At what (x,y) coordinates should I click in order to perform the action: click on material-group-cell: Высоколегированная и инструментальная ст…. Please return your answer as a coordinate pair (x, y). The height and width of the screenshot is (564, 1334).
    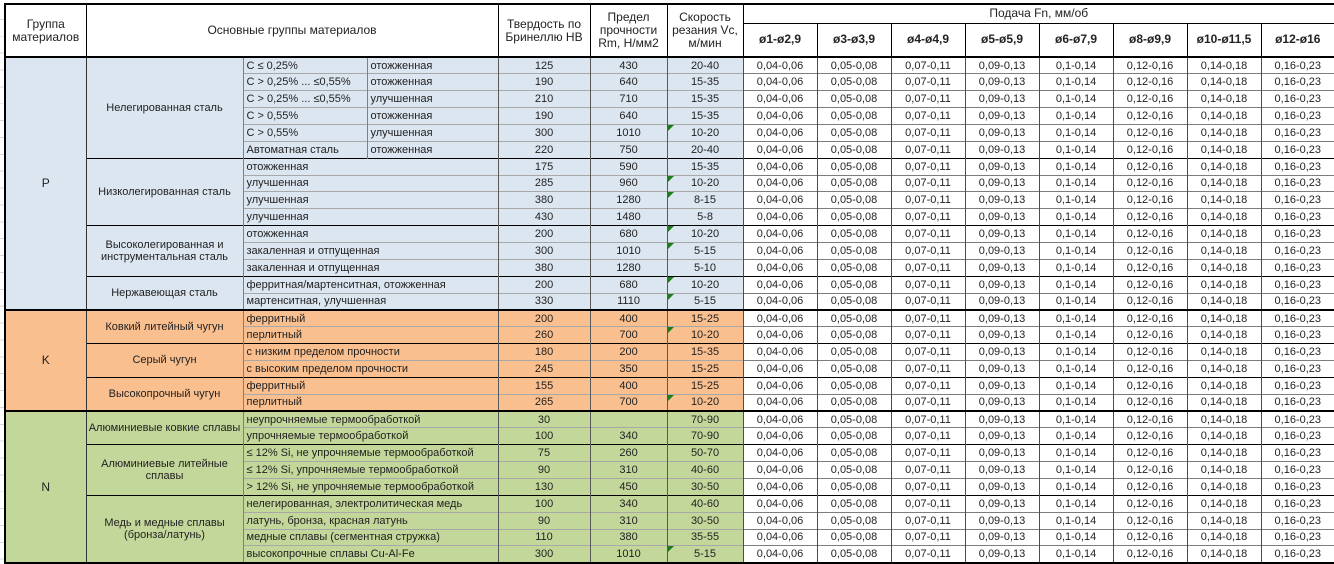
    Looking at the image, I should click on (164, 251).